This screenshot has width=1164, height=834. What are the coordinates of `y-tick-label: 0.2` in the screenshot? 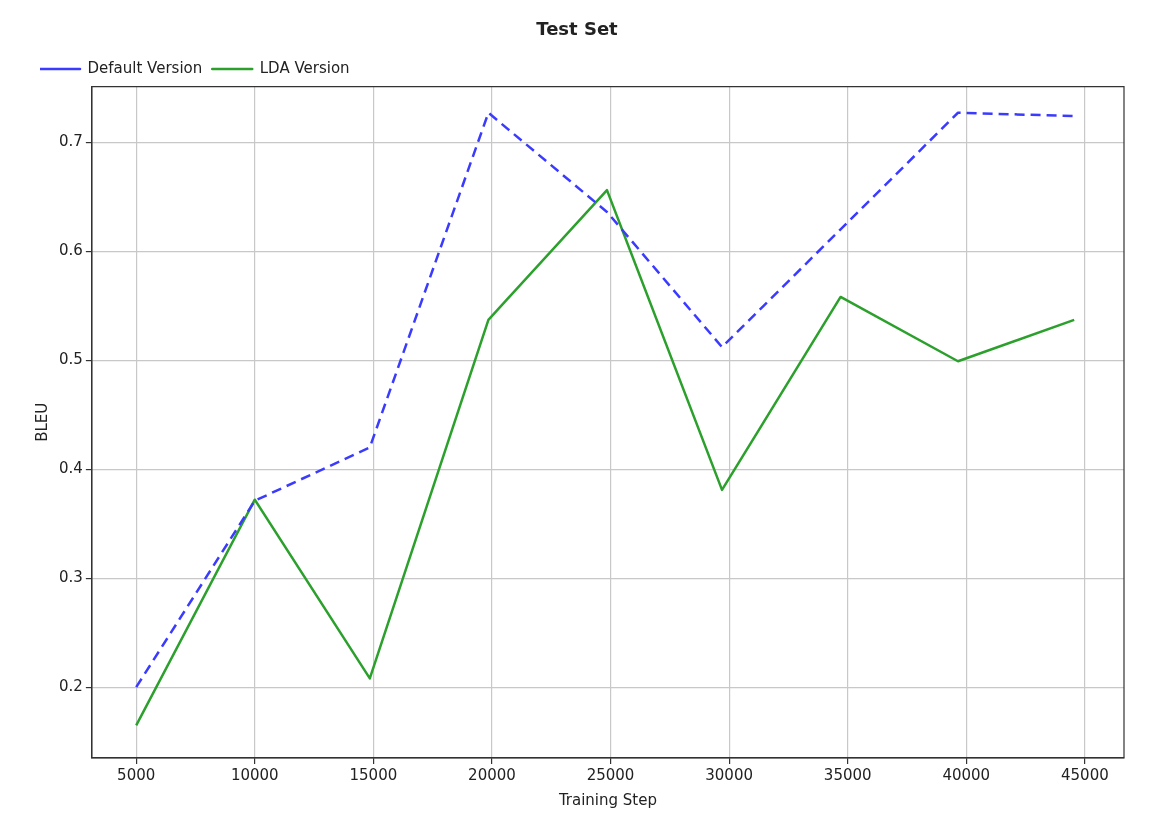 It's located at (71, 686).